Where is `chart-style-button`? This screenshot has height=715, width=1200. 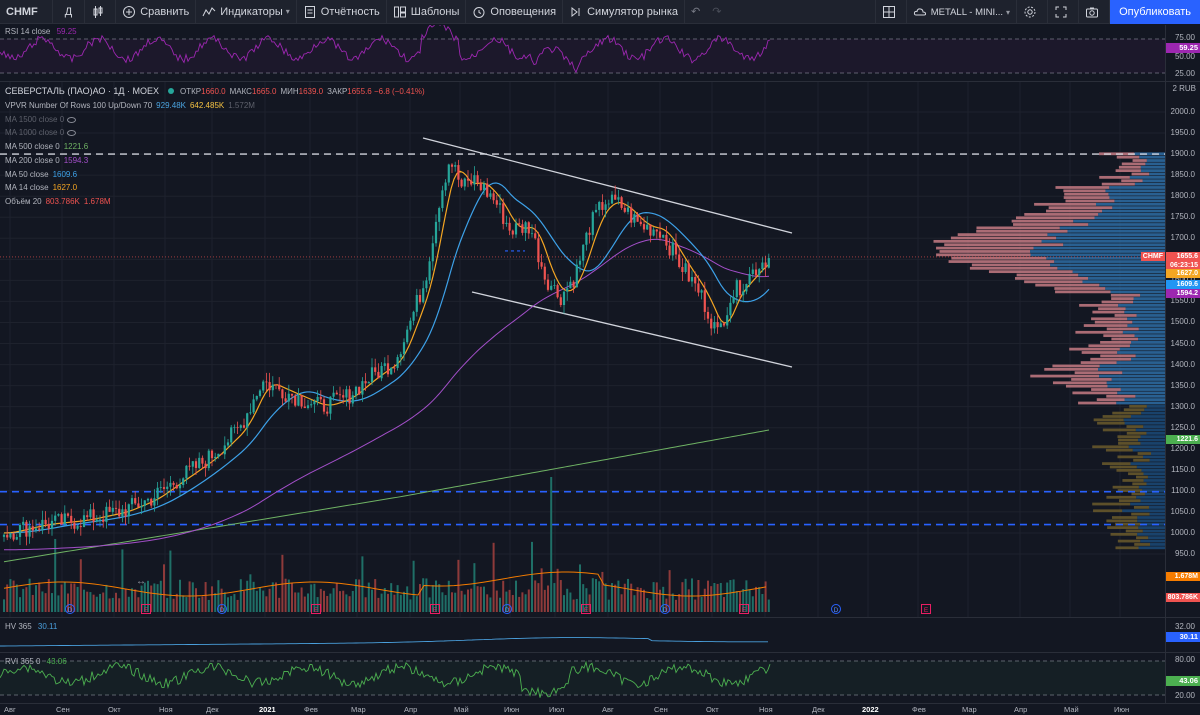 chart-style-button is located at coordinates (101, 12).